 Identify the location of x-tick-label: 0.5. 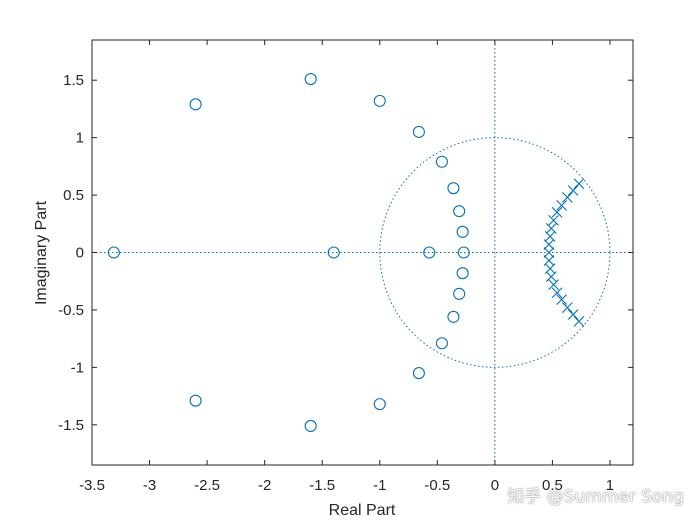
(552, 485).